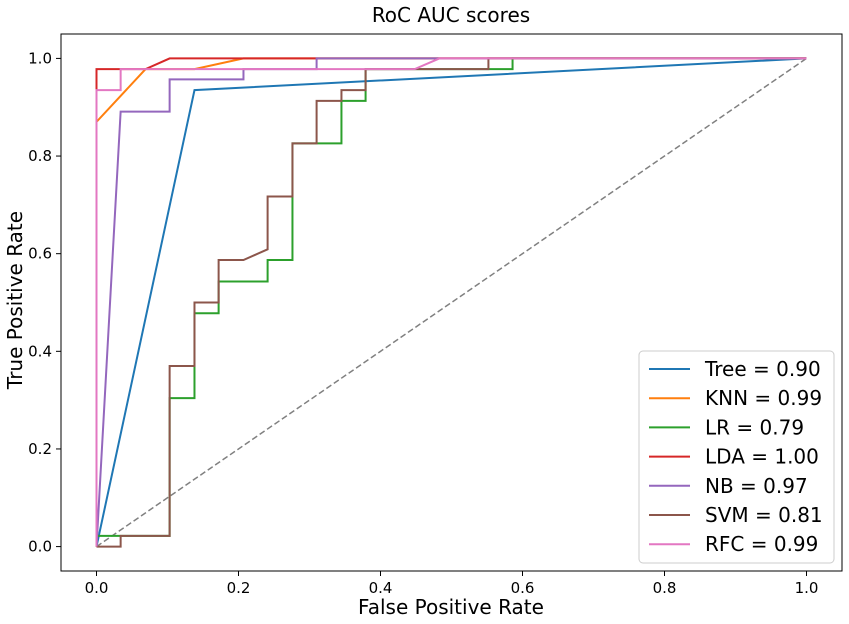 The width and height of the screenshot is (849, 624). I want to click on legend-box, so click(736, 457).